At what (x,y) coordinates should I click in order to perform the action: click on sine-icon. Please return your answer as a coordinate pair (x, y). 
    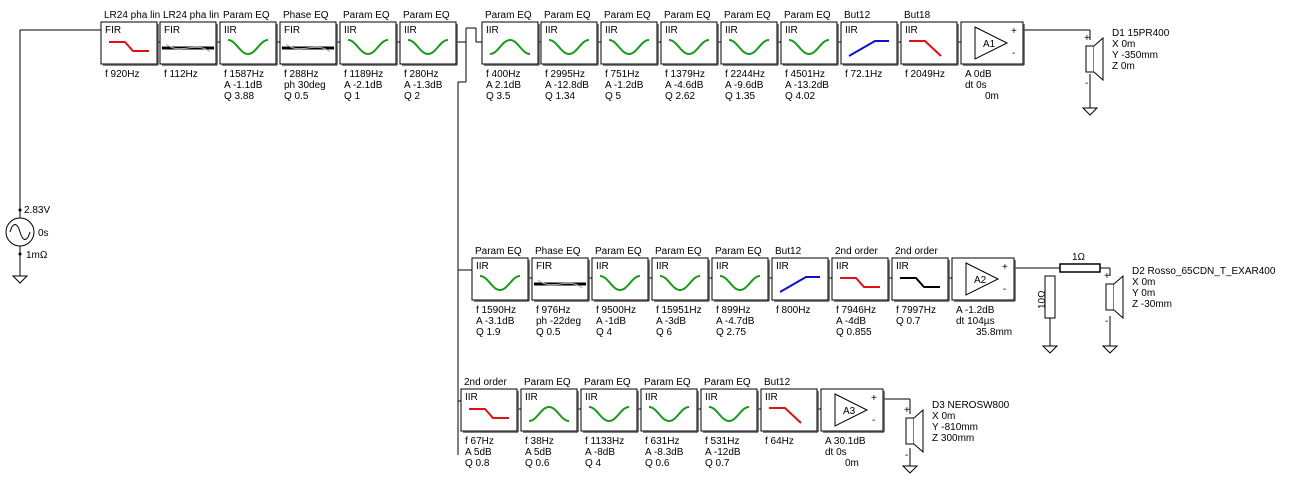
    Looking at the image, I should click on (20, 232).